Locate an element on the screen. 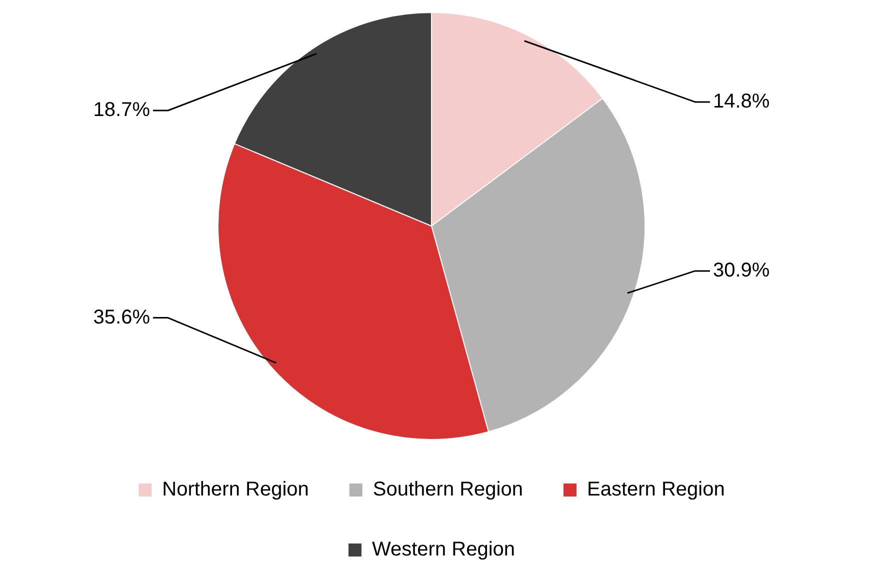  legend-label: Western Region is located at coordinates (444, 549).